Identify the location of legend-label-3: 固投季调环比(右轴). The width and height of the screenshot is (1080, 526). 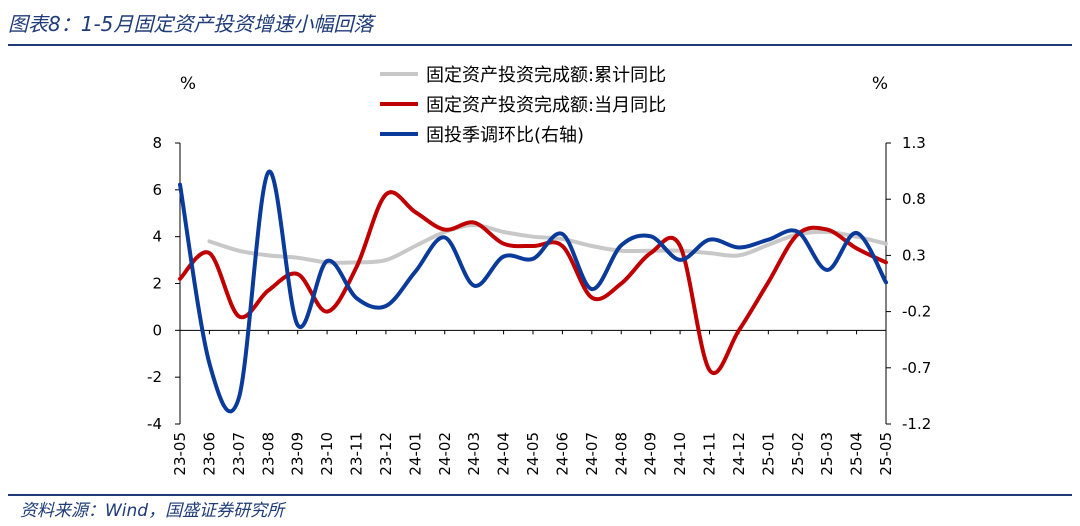
(505, 135).